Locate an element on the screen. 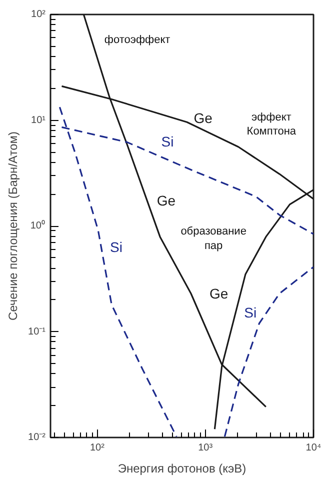  annotation: эффект Комптона is located at coordinates (271, 124).